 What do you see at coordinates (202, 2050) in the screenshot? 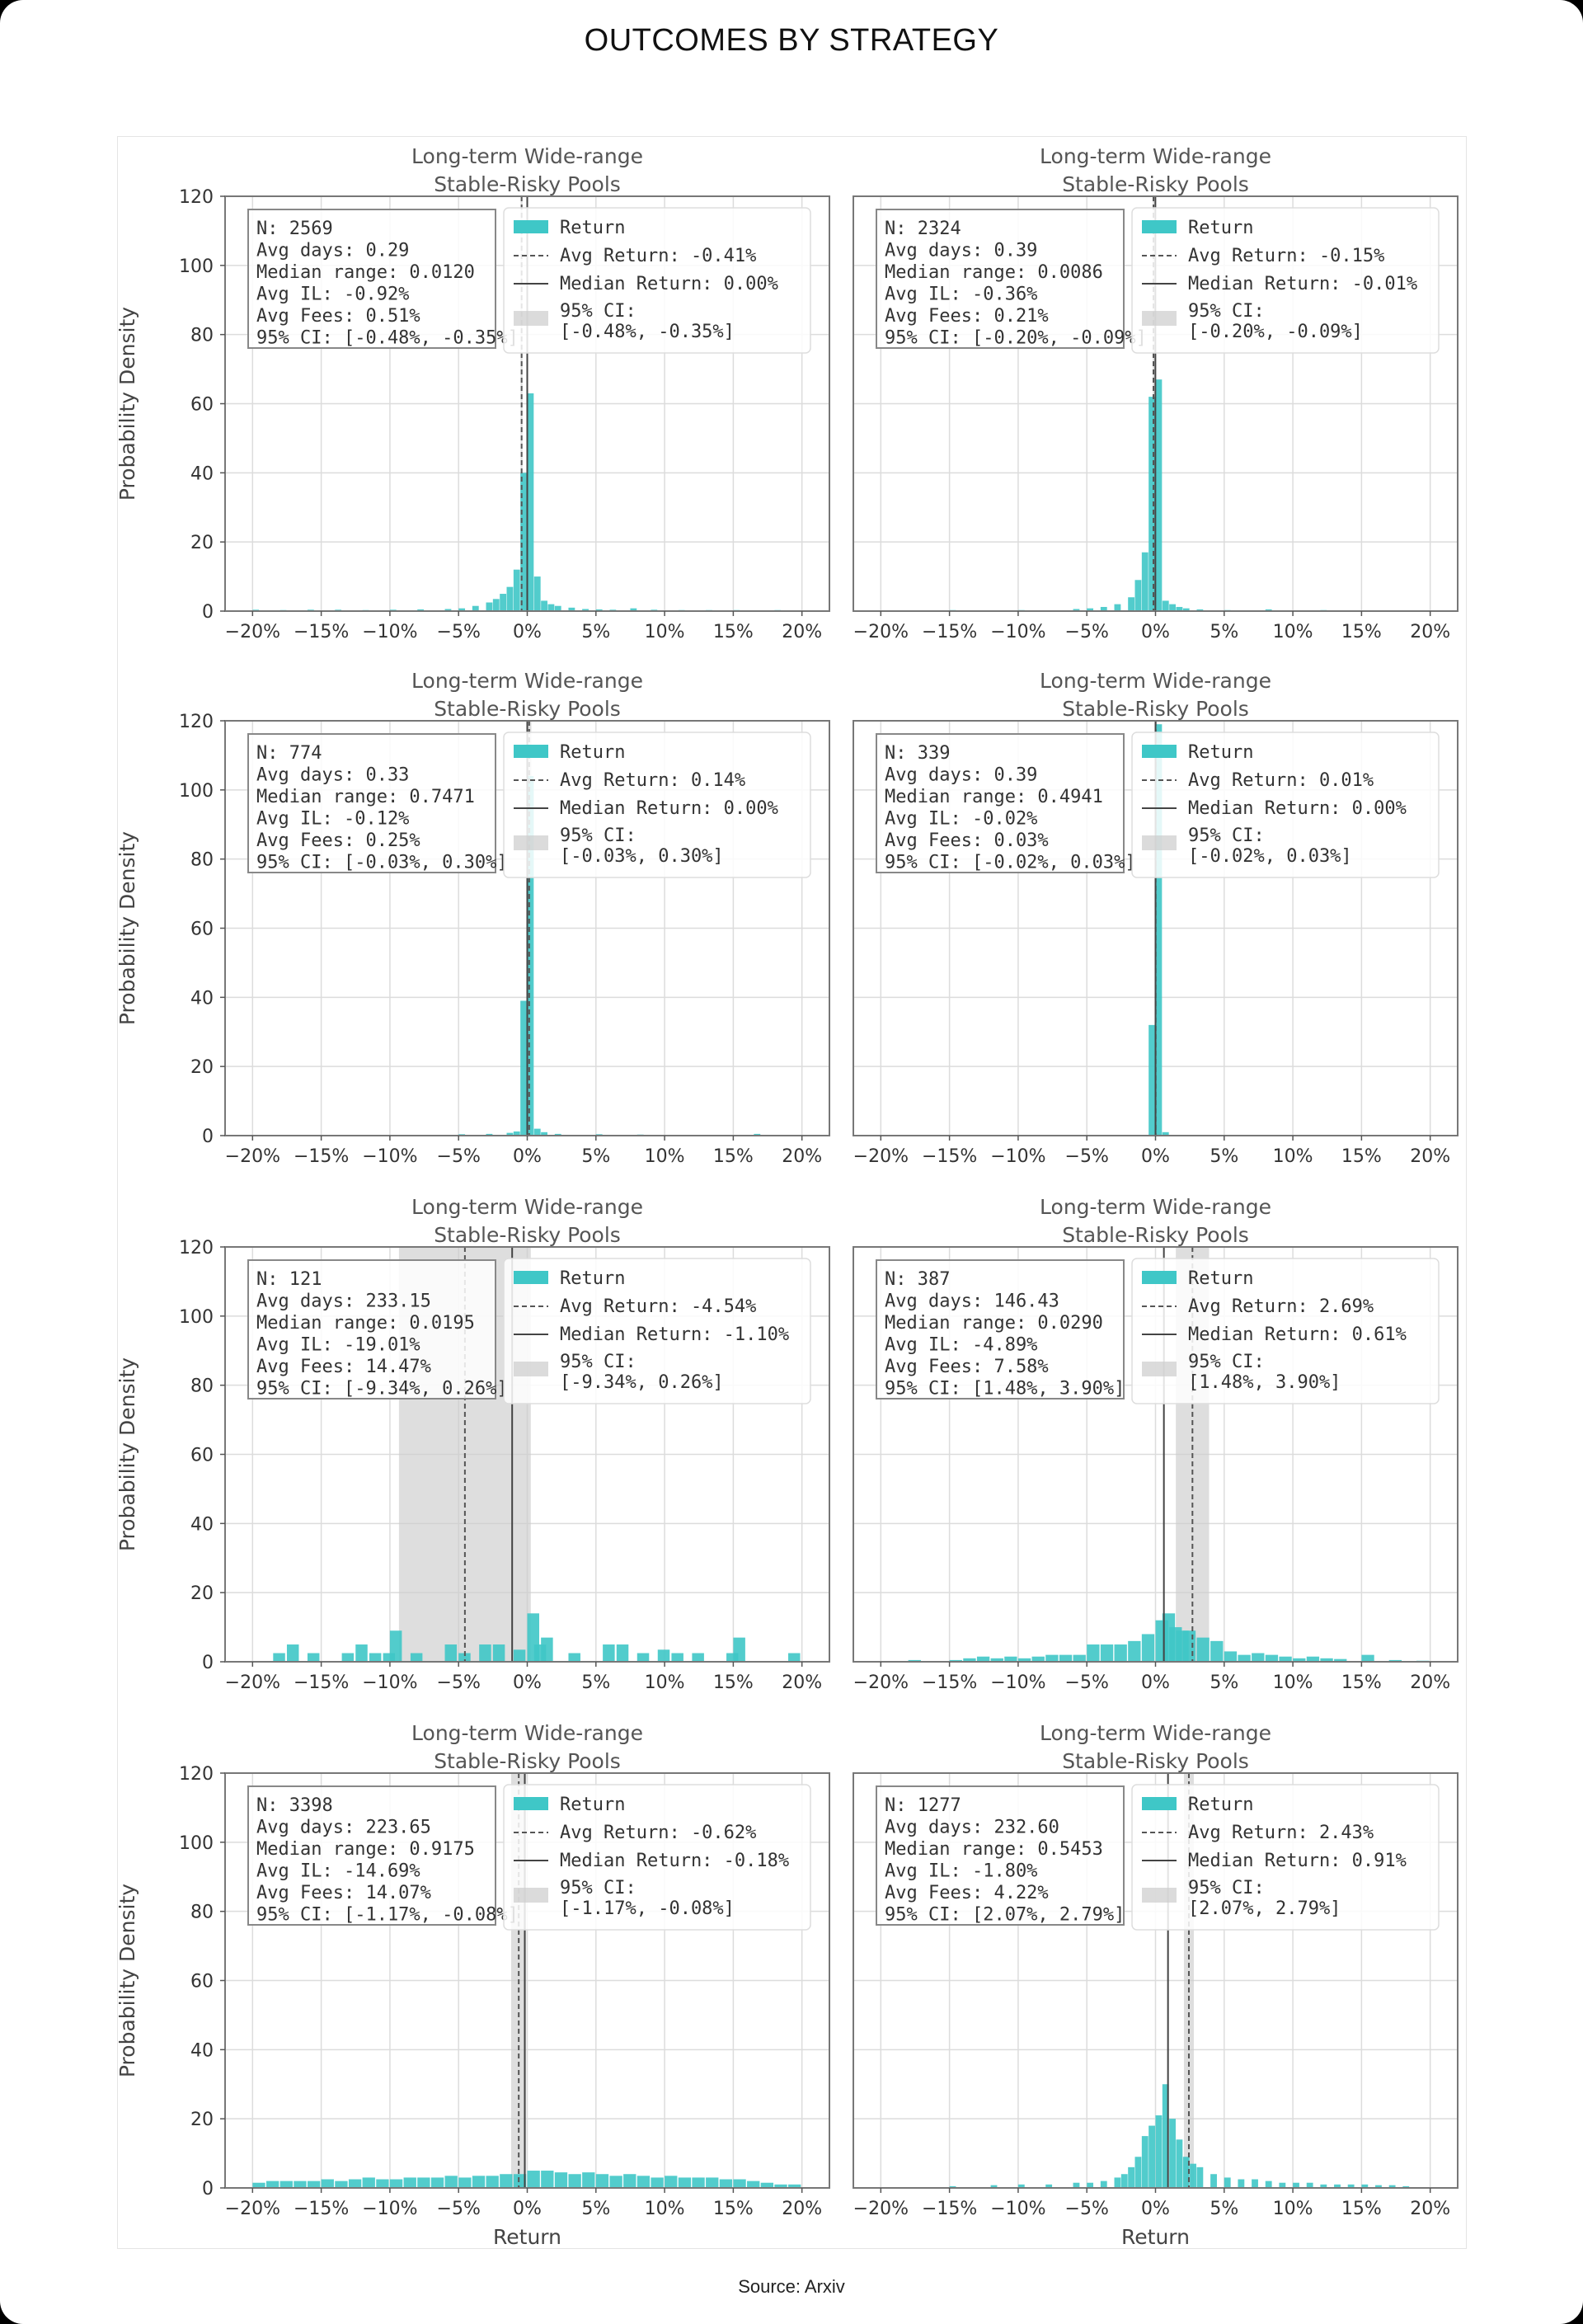
I see `y-tick-label: 40` at bounding box center [202, 2050].